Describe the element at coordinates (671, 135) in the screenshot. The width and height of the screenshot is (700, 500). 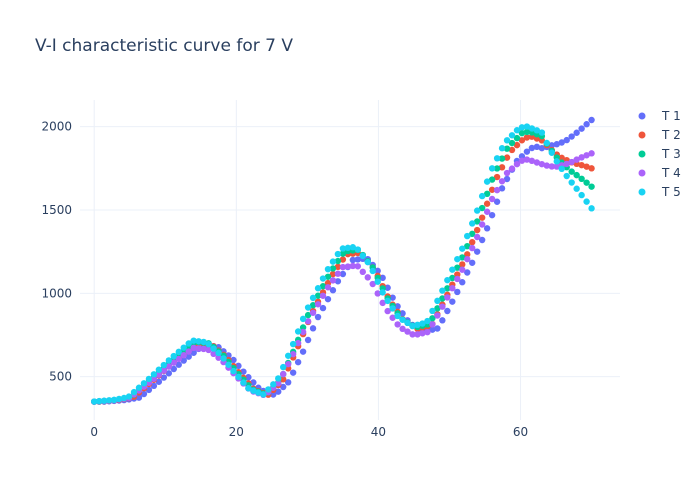
I see `legend-label: T 2` at that location.